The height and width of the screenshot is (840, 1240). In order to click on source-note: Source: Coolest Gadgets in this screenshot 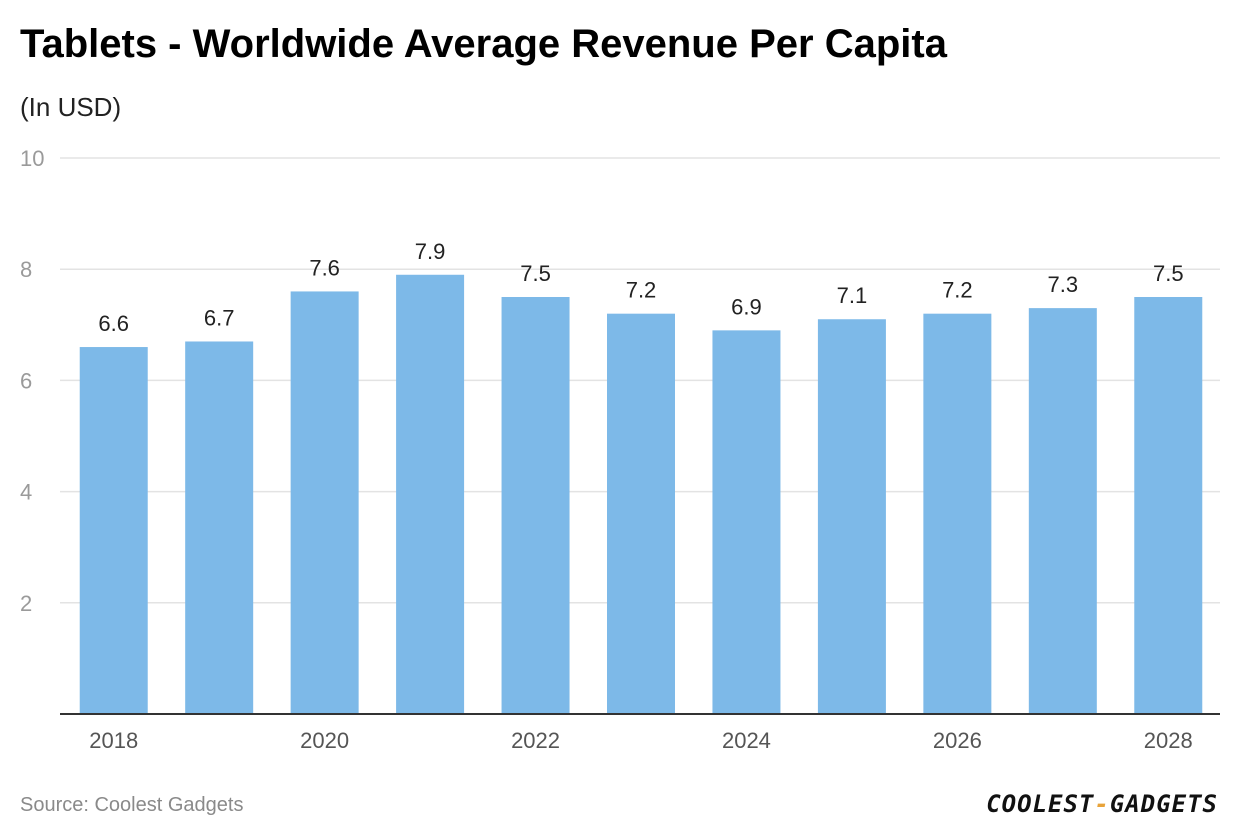, I will do `click(132, 805)`.